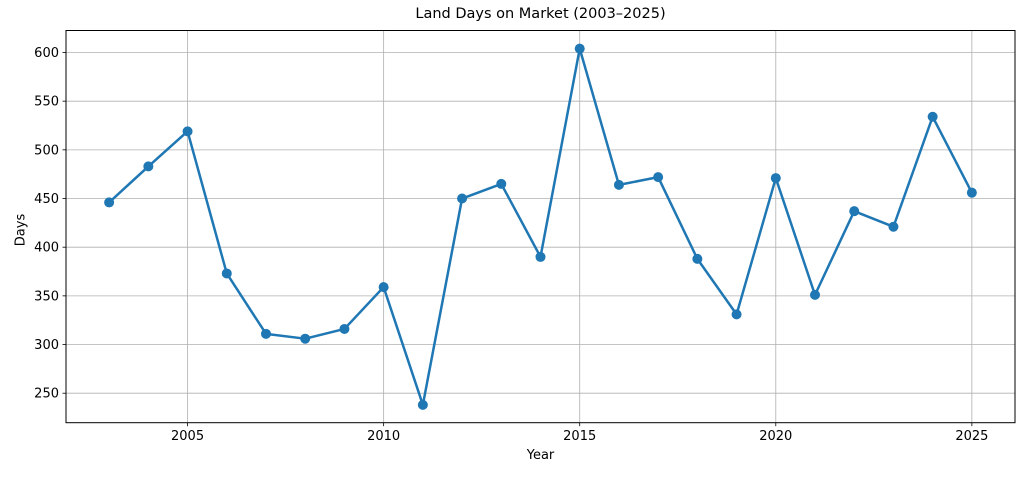 The width and height of the screenshot is (1024, 478). Describe the element at coordinates (187, 436) in the screenshot. I see `x-tick-label: 2005` at that location.